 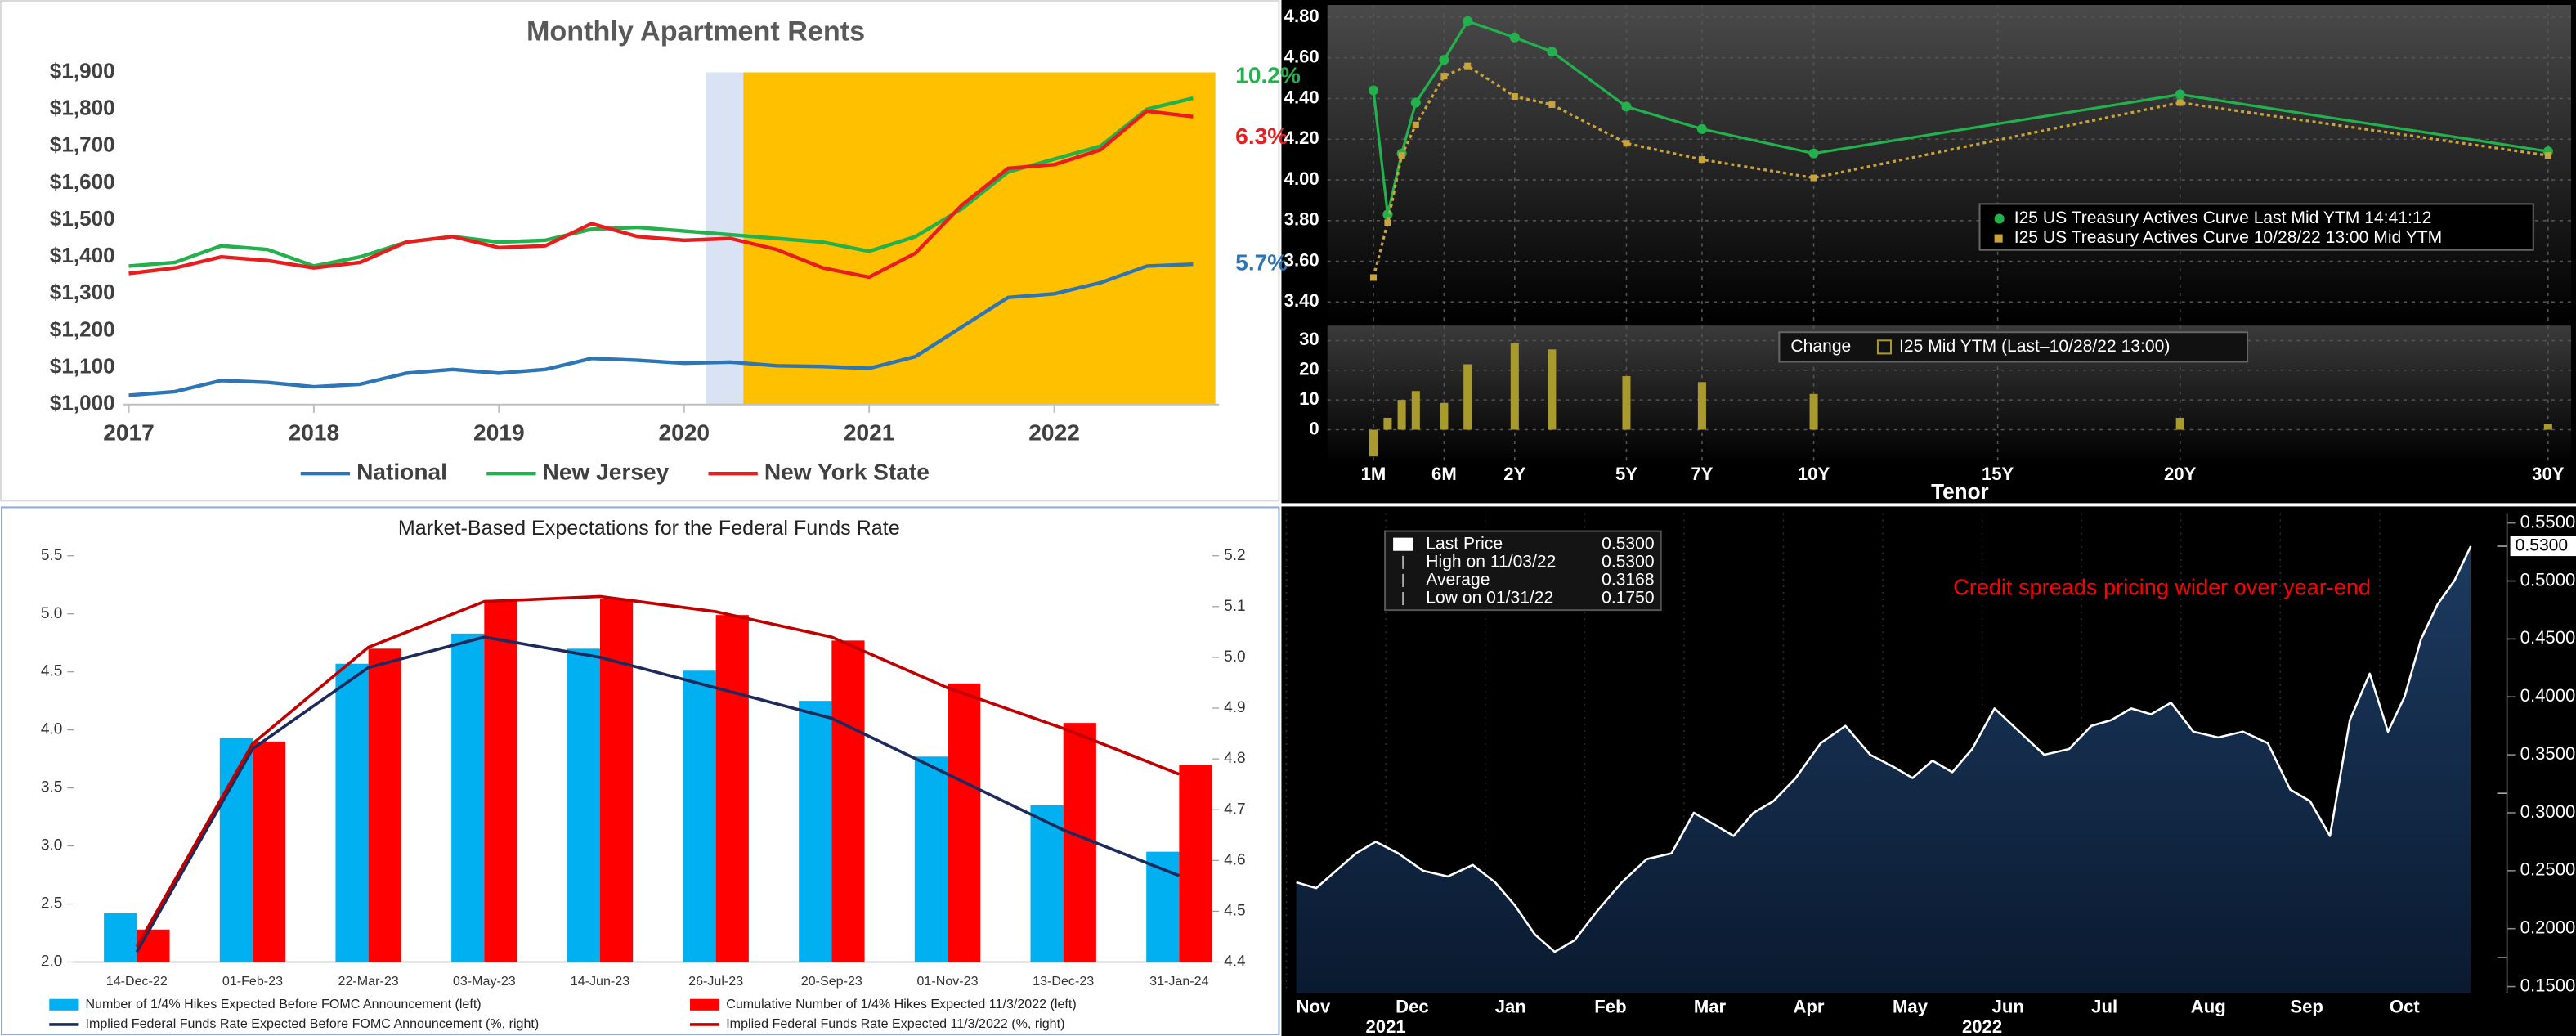 I want to click on stats-value: 0.1750, so click(x=1629, y=599).